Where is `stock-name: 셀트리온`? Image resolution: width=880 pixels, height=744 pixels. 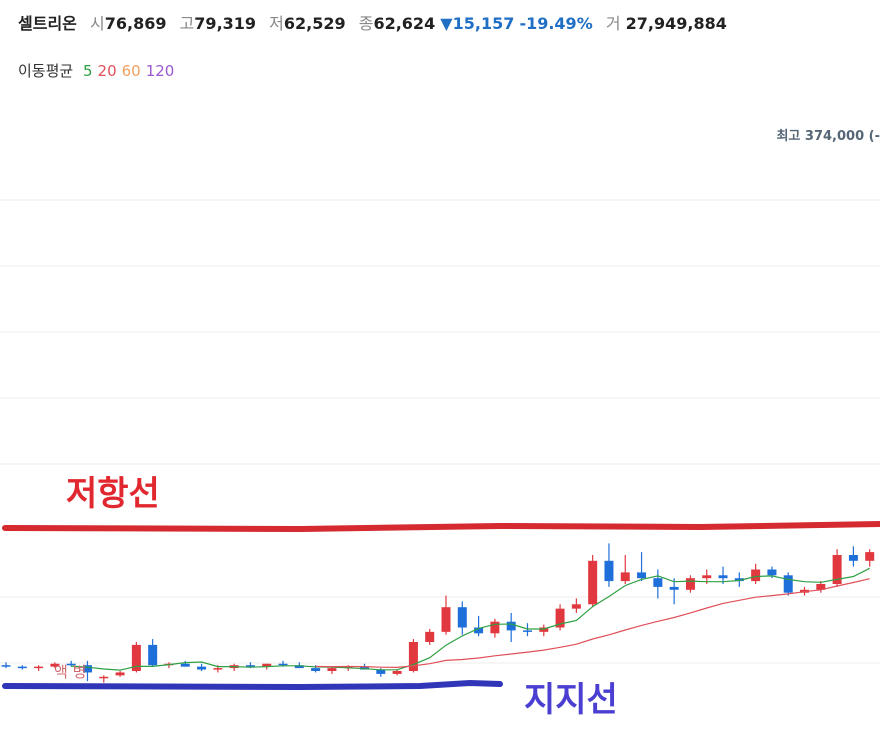
stock-name: 셀트리온 is located at coordinates (47, 23).